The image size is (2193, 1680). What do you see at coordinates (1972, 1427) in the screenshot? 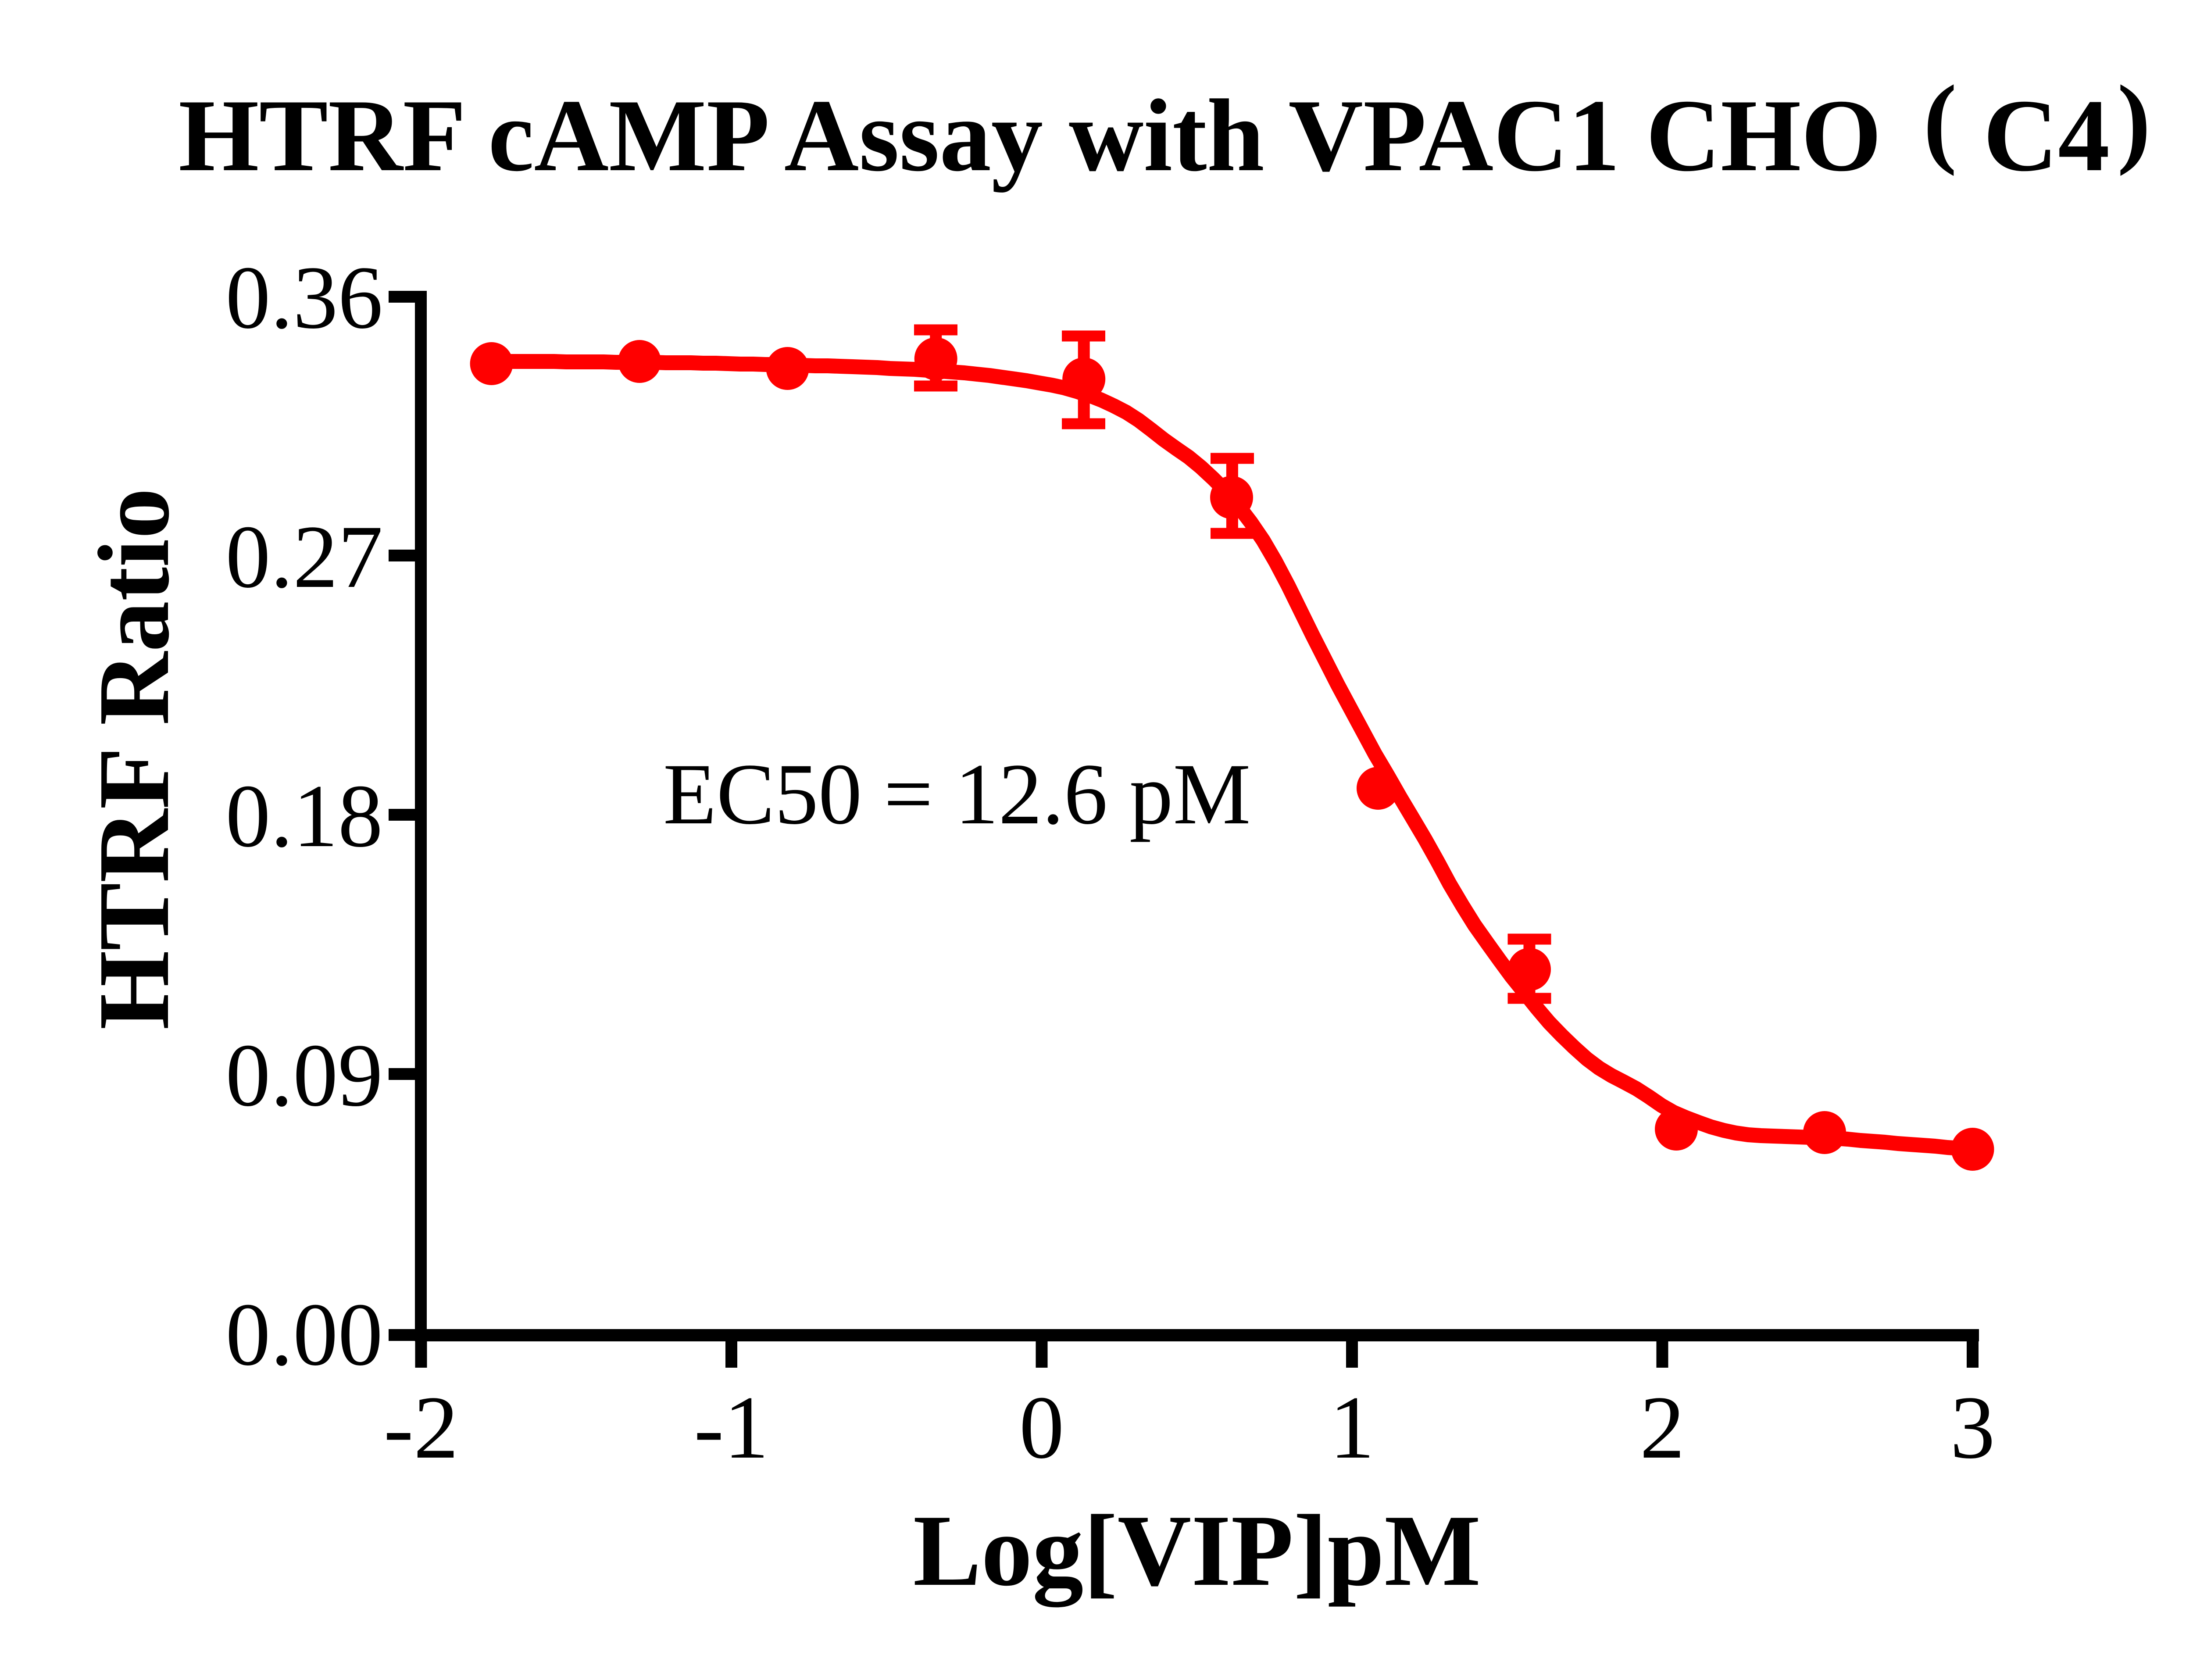
I see `svg-text: 3` at bounding box center [1972, 1427].